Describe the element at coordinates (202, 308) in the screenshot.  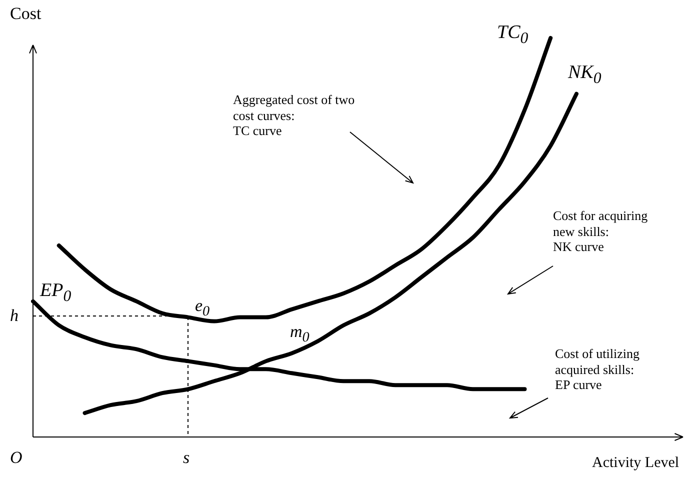
I see `annotation: e$_{0}$` at that location.